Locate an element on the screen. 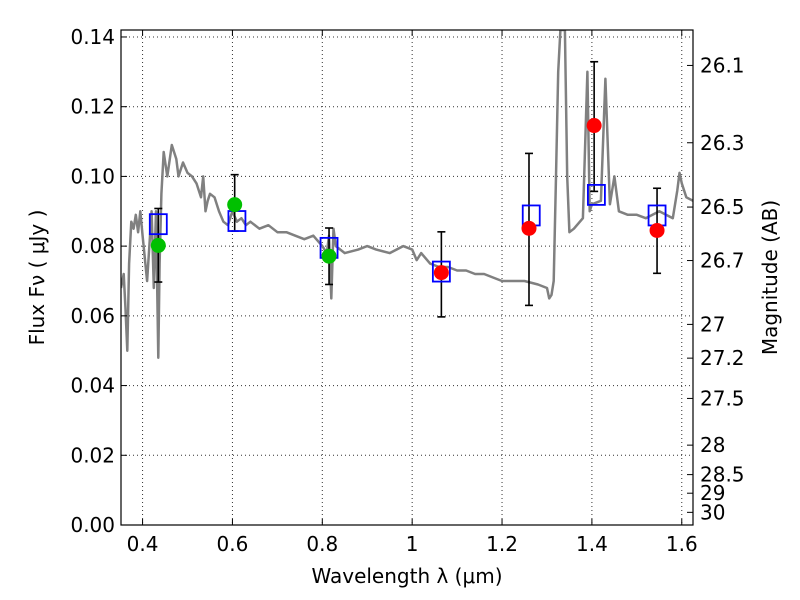 The height and width of the screenshot is (600, 800). mag-tick-label: 28 is located at coordinates (712, 445).